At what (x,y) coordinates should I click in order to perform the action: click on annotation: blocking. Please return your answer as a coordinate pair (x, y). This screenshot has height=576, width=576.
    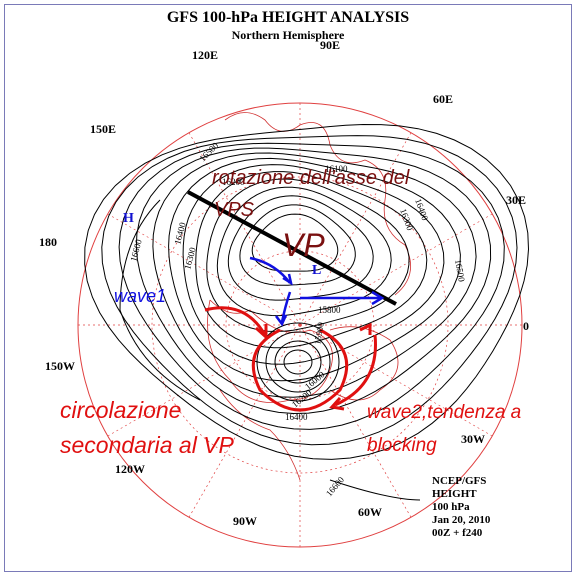
    Looking at the image, I should click on (402, 445).